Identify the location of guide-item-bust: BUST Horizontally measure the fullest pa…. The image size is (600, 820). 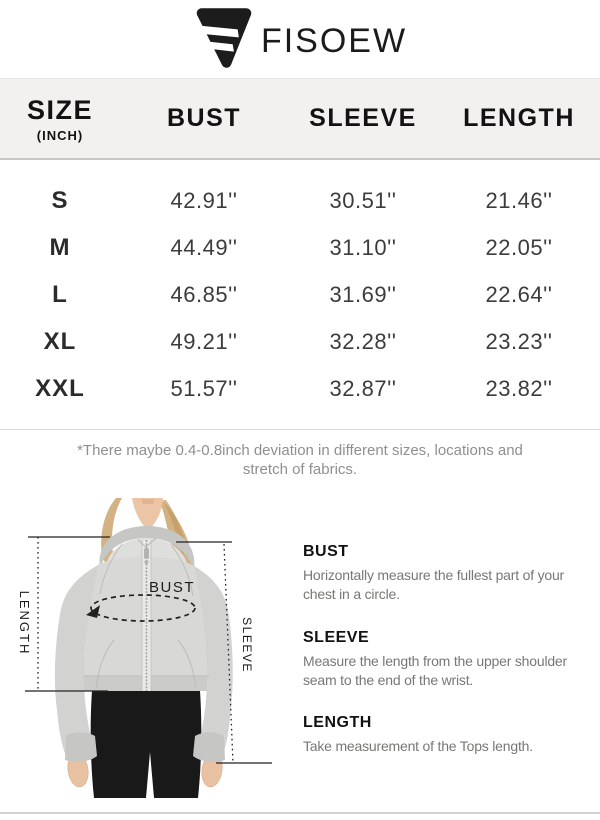
(449, 574).